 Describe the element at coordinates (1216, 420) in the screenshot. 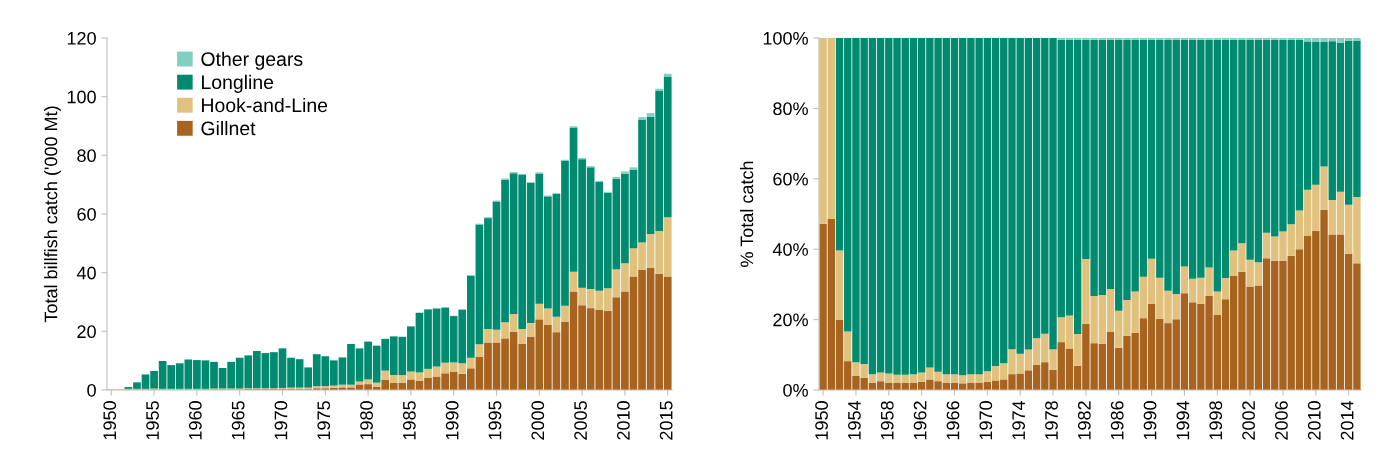

I see `x-tick-label: 1998` at that location.